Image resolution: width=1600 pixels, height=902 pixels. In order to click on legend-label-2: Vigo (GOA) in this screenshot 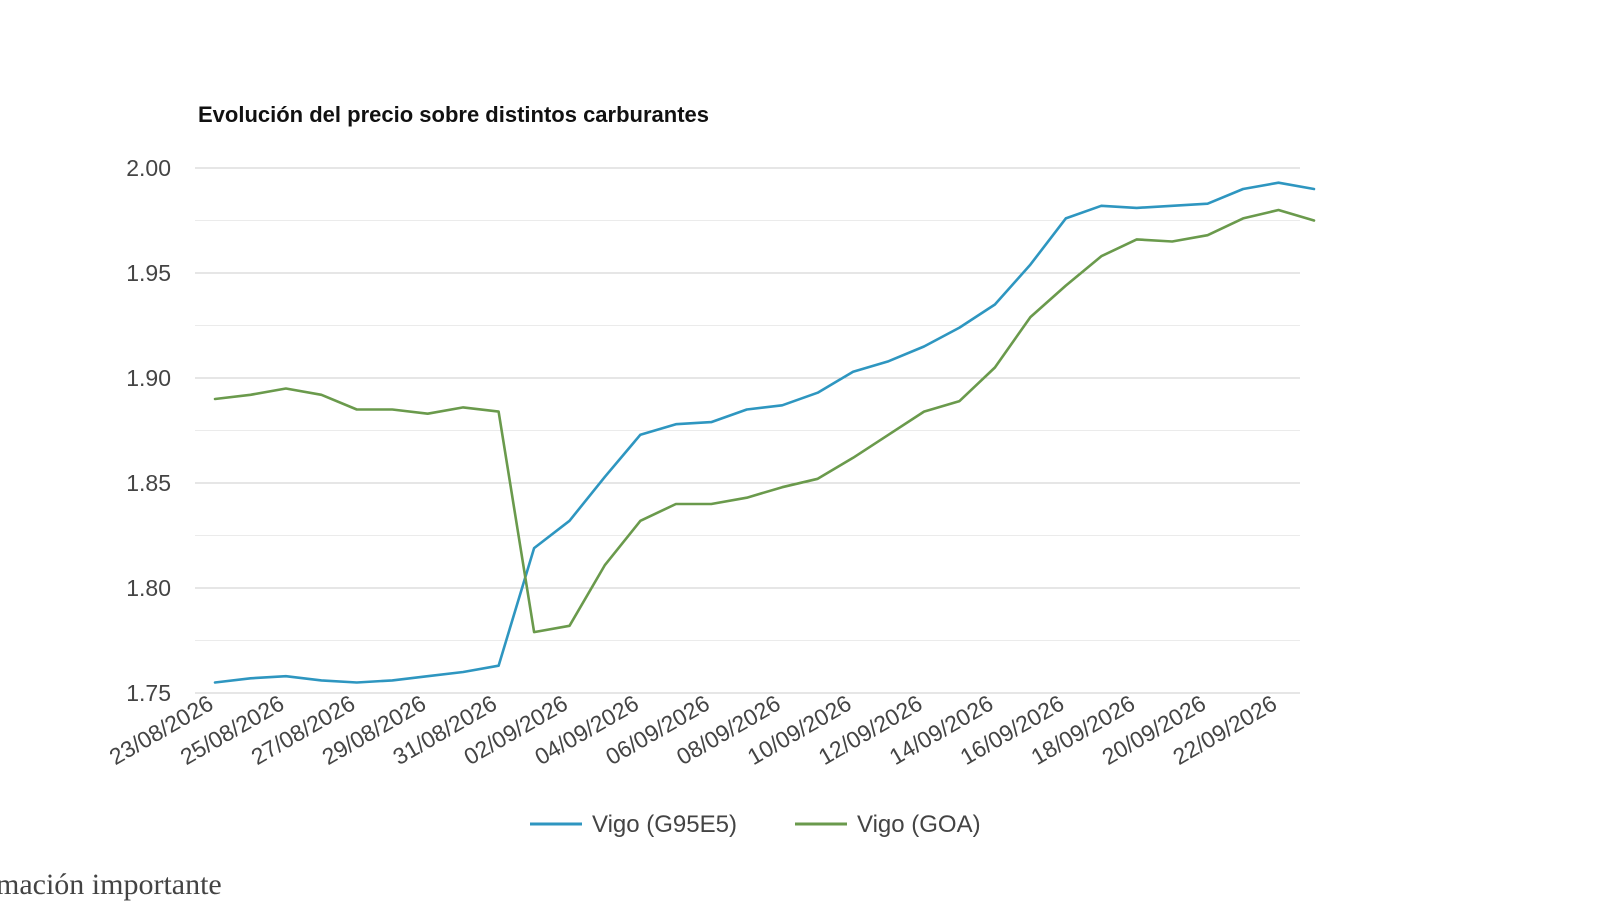, I will do `click(919, 824)`.